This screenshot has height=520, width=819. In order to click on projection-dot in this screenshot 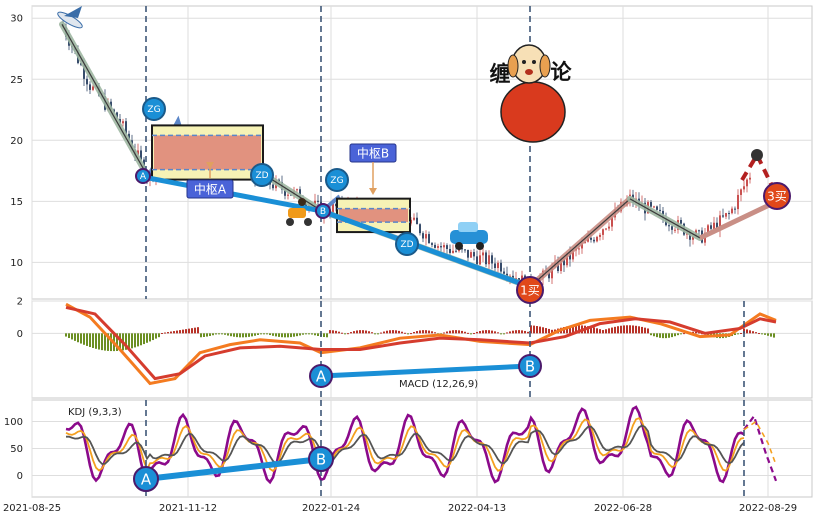, I will do `click(757, 155)`.